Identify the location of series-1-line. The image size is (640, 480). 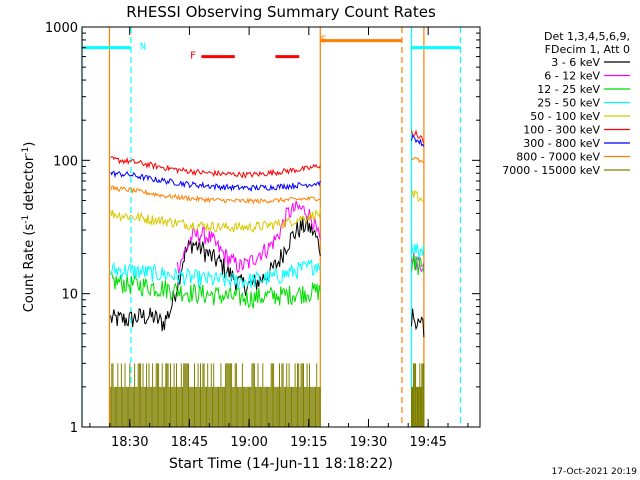
(215, 274).